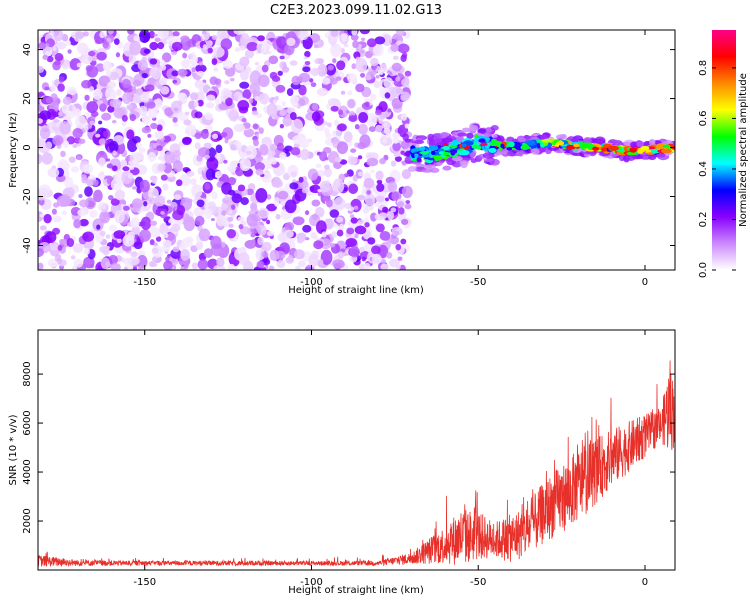  I want to click on x-tick-label: -100, so click(311, 582).